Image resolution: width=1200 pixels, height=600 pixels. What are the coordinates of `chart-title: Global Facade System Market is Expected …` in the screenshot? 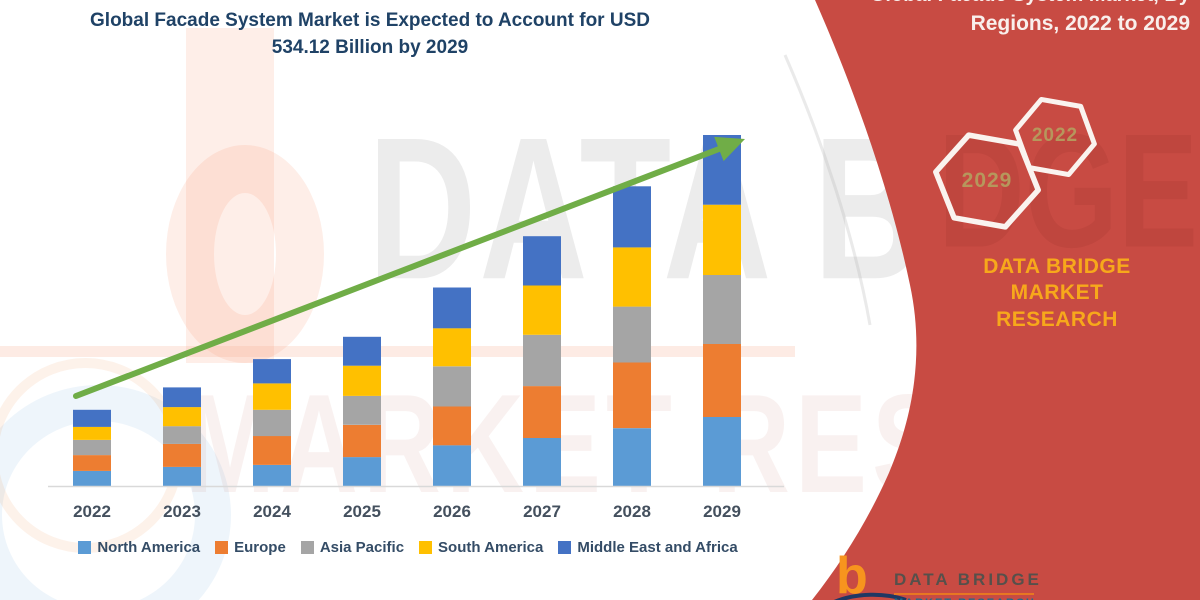 It's located at (370, 34).